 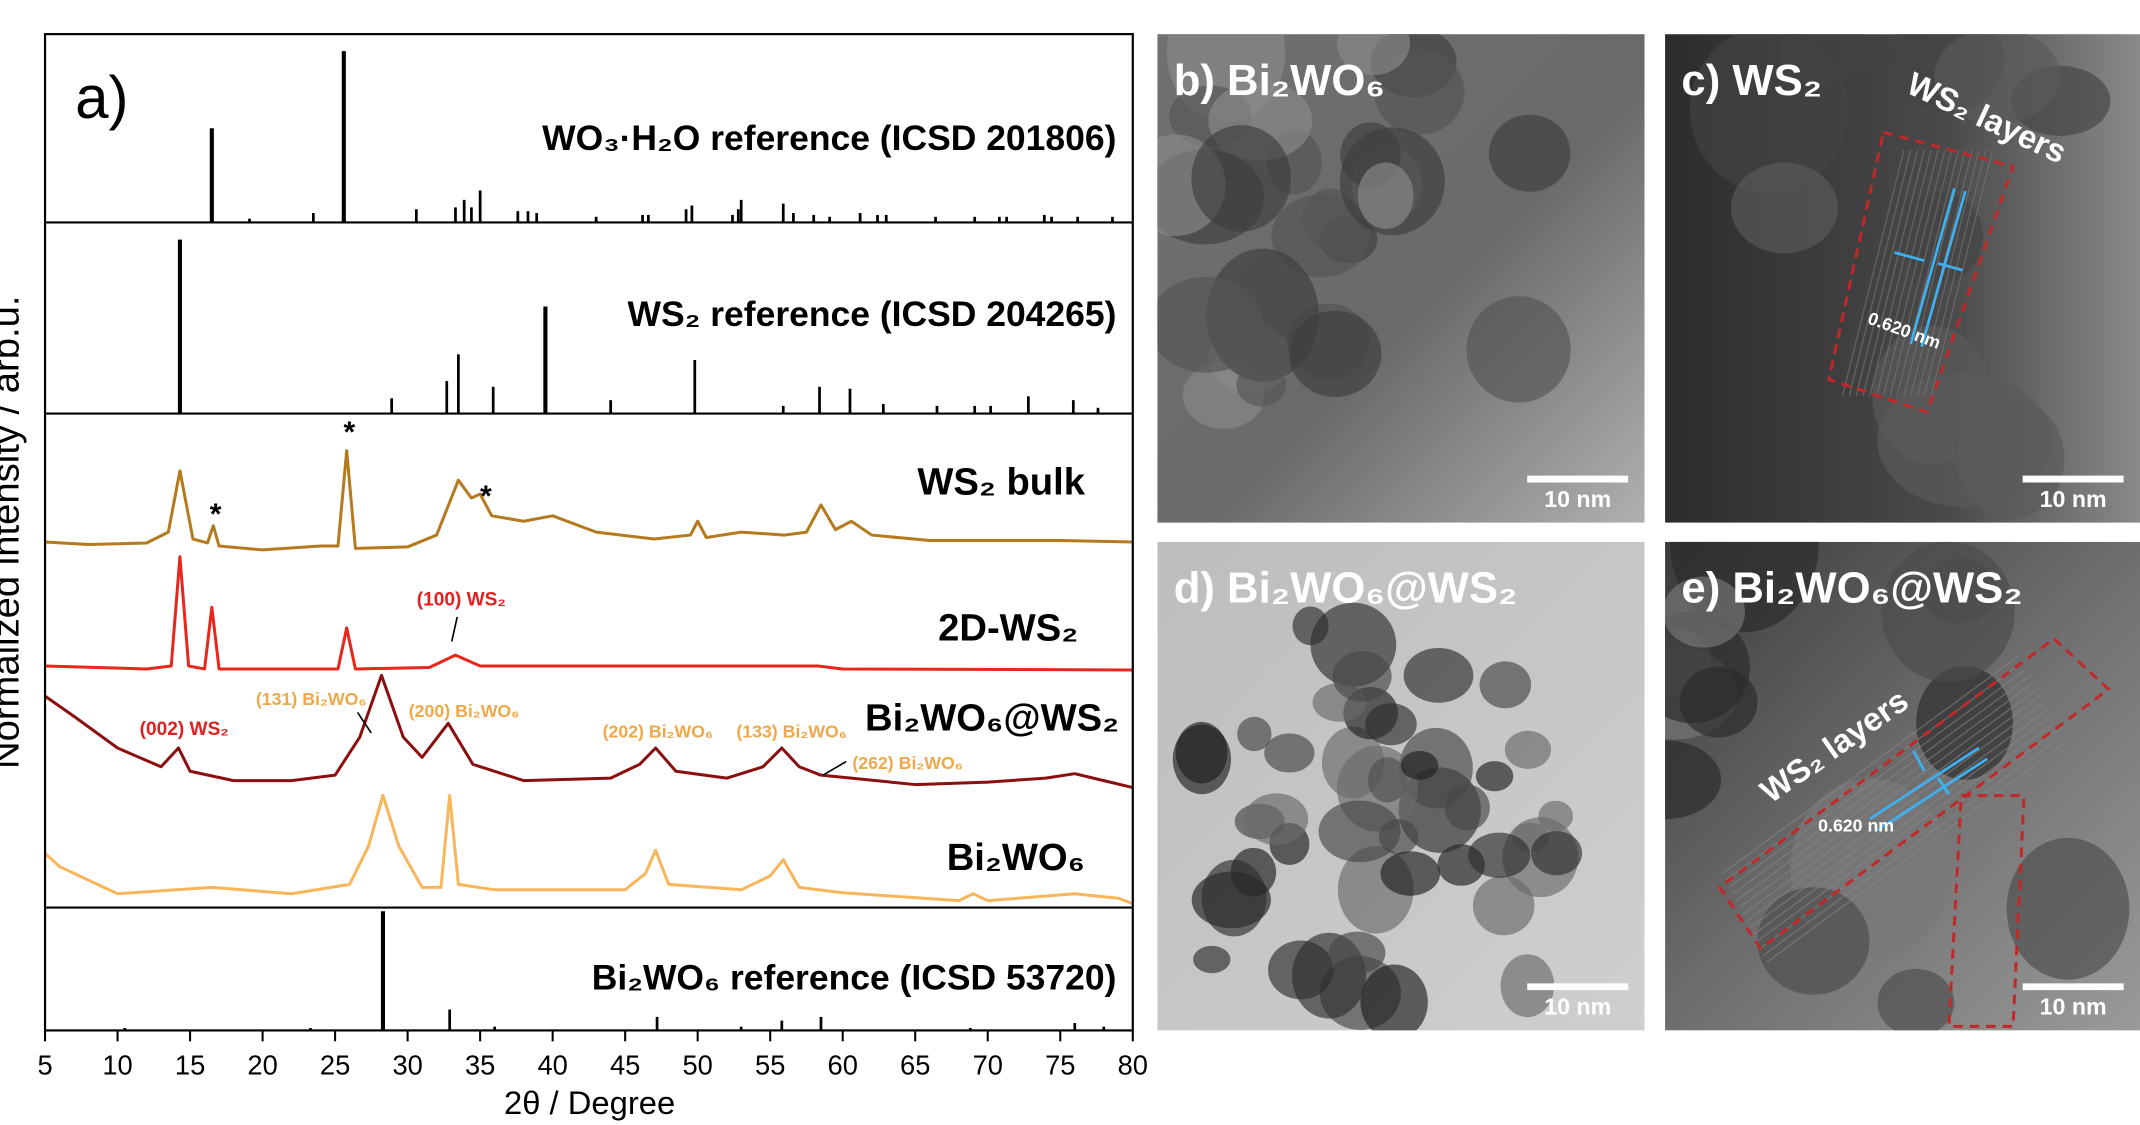 I want to click on spacing-label: 0.620 nm, so click(x=1856, y=826).